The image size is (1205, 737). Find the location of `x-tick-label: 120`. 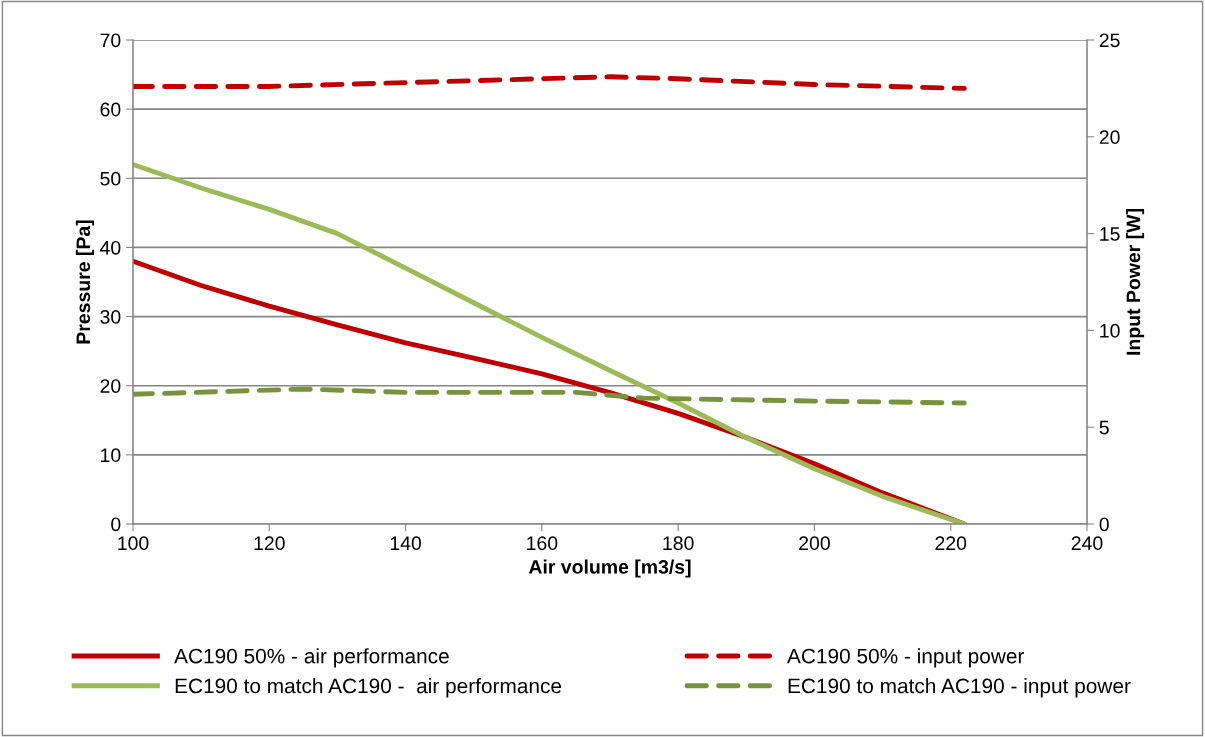

x-tick-label: 120 is located at coordinates (269, 543).